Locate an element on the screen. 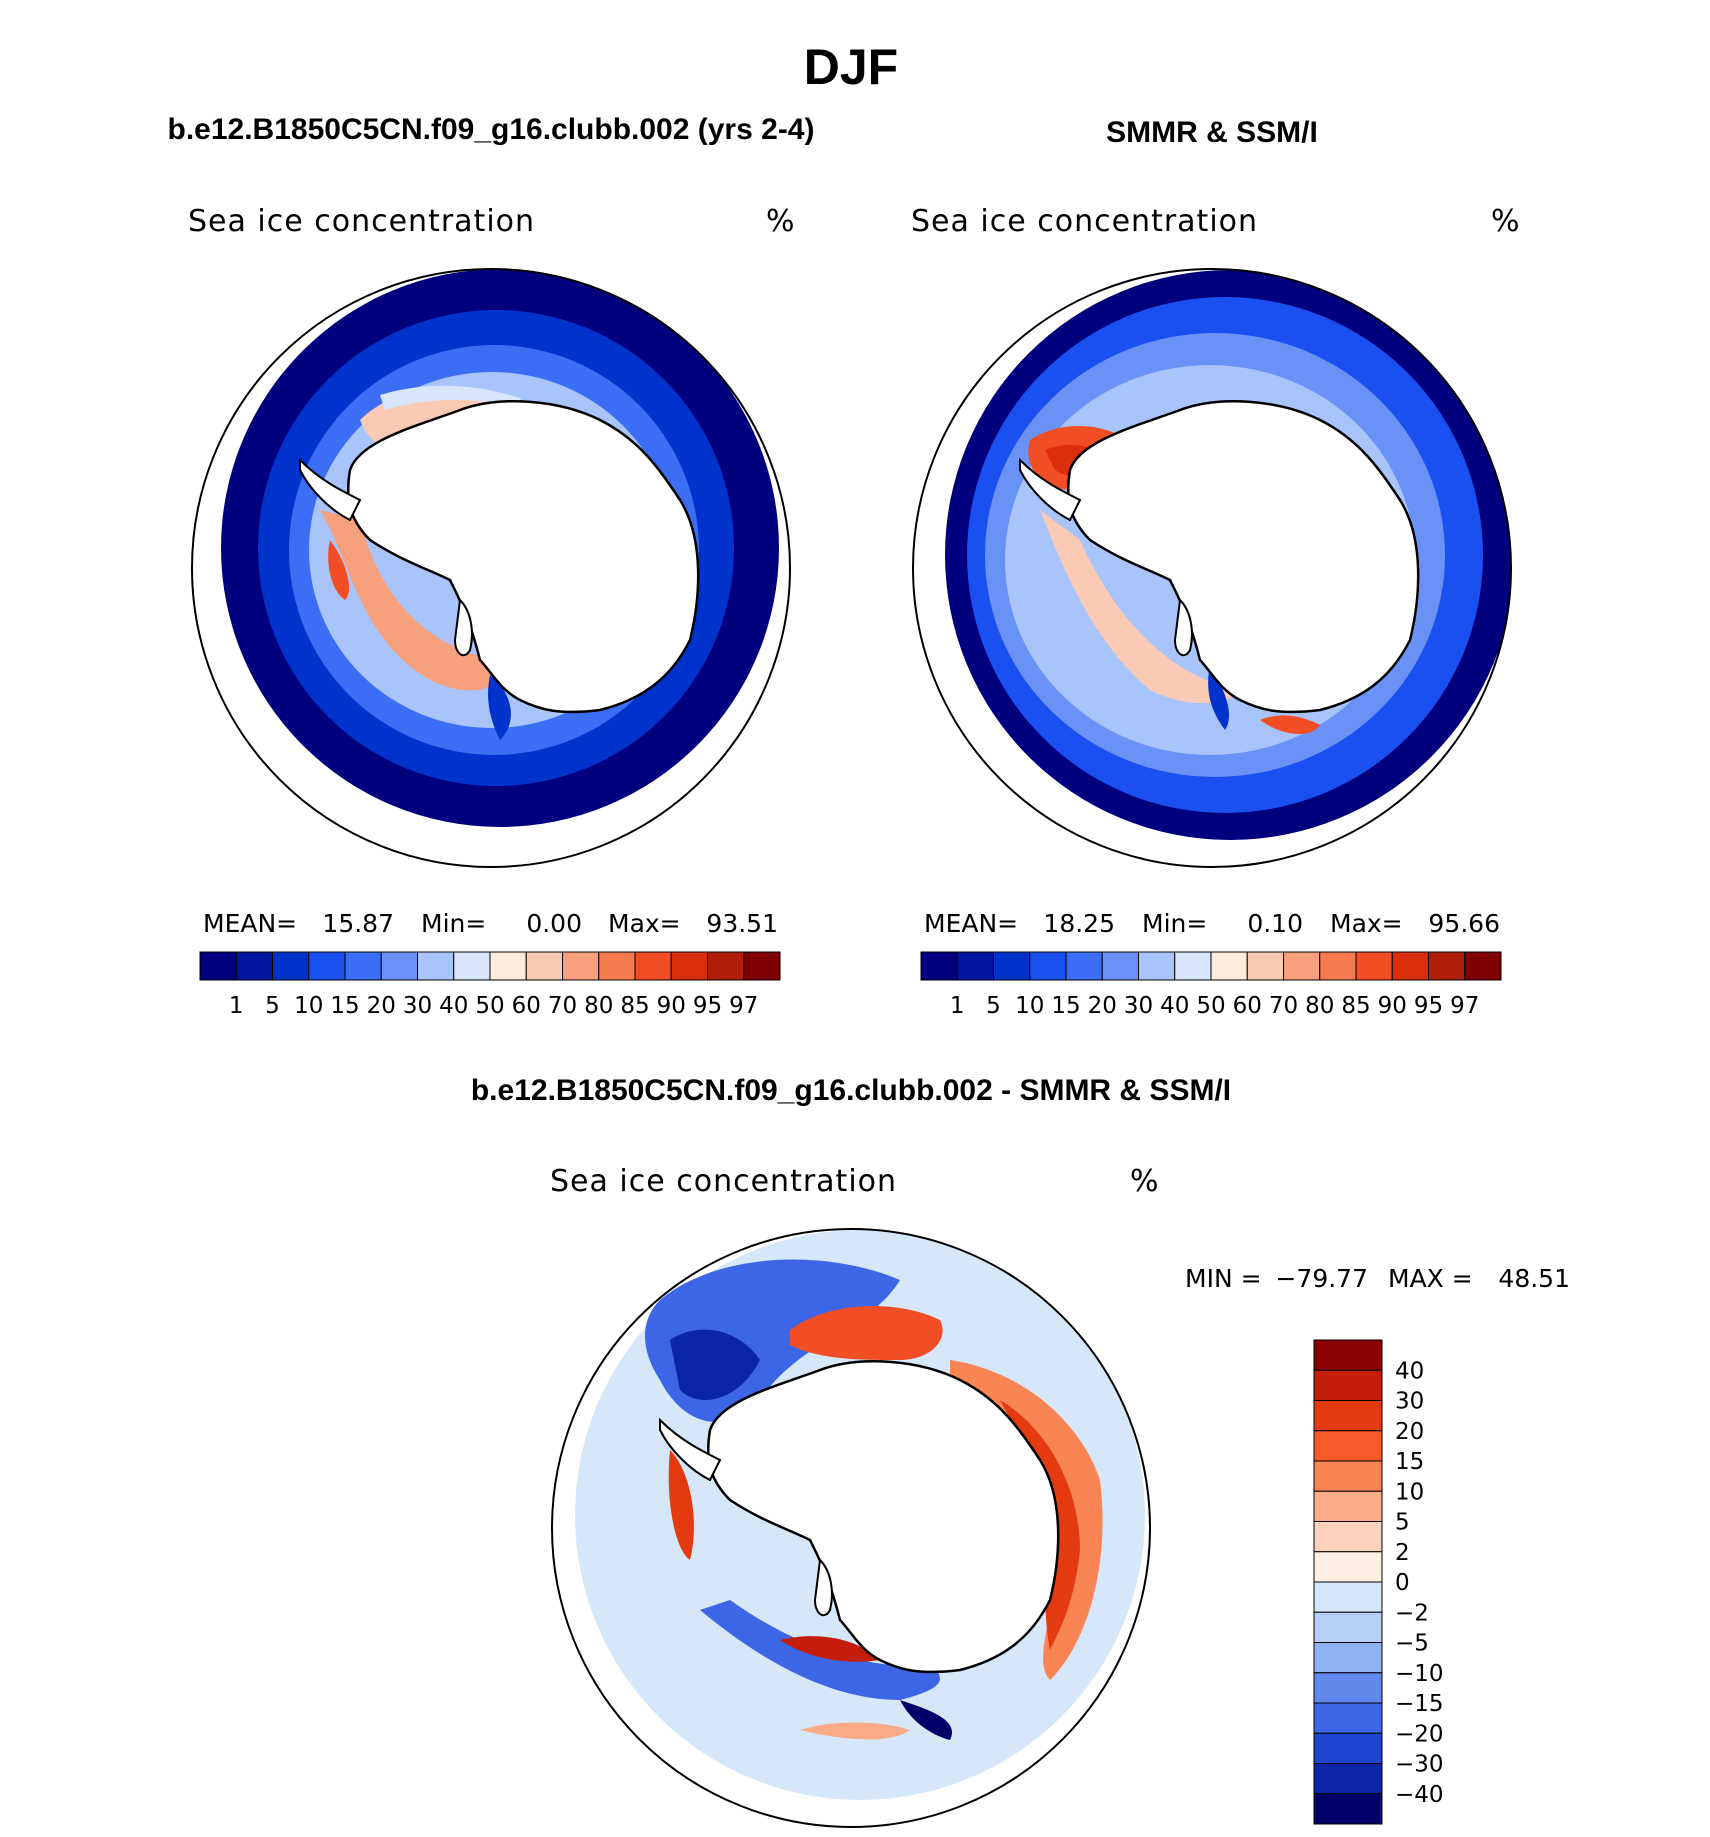 This screenshot has width=1710, height=1837. panel-model-max-label: Max= is located at coordinates (644, 923).